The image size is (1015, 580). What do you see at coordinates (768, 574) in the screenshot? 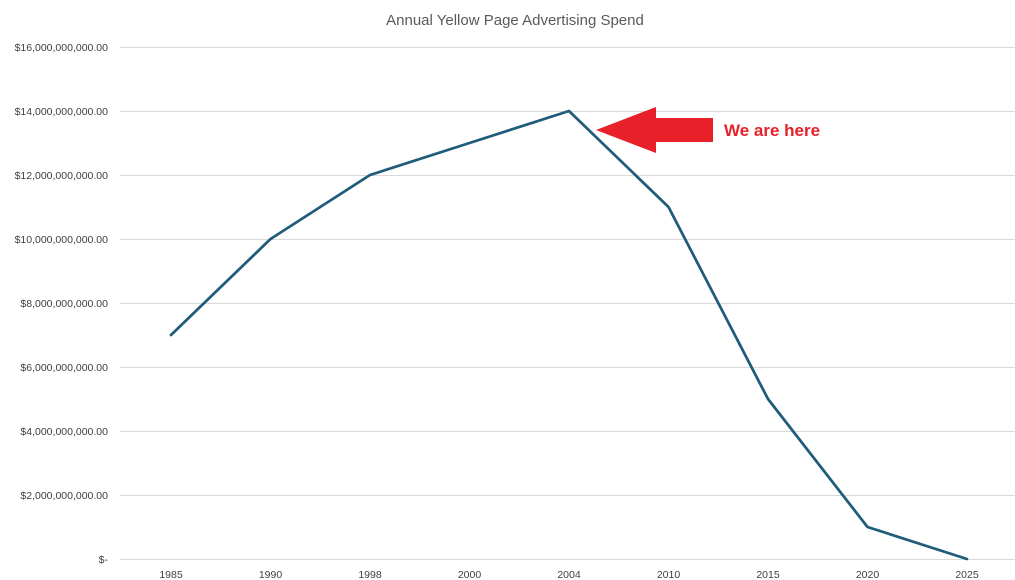
I see `x-tick-label: 2015` at bounding box center [768, 574].